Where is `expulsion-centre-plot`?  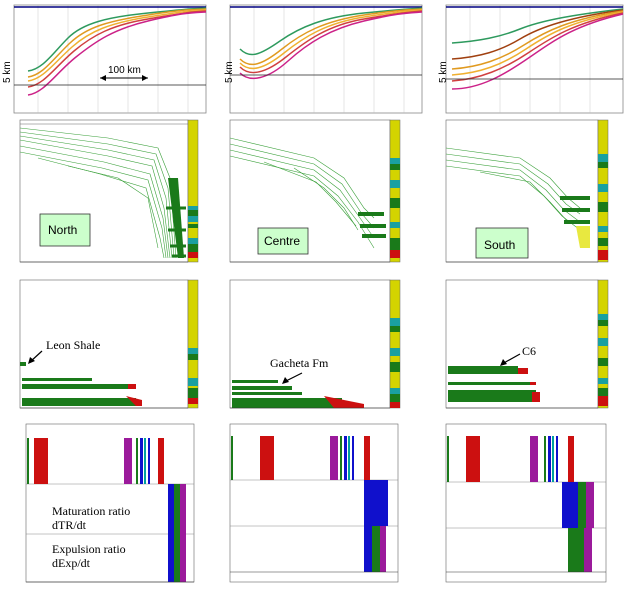 expulsion-centre-plot is located at coordinates (315, 344).